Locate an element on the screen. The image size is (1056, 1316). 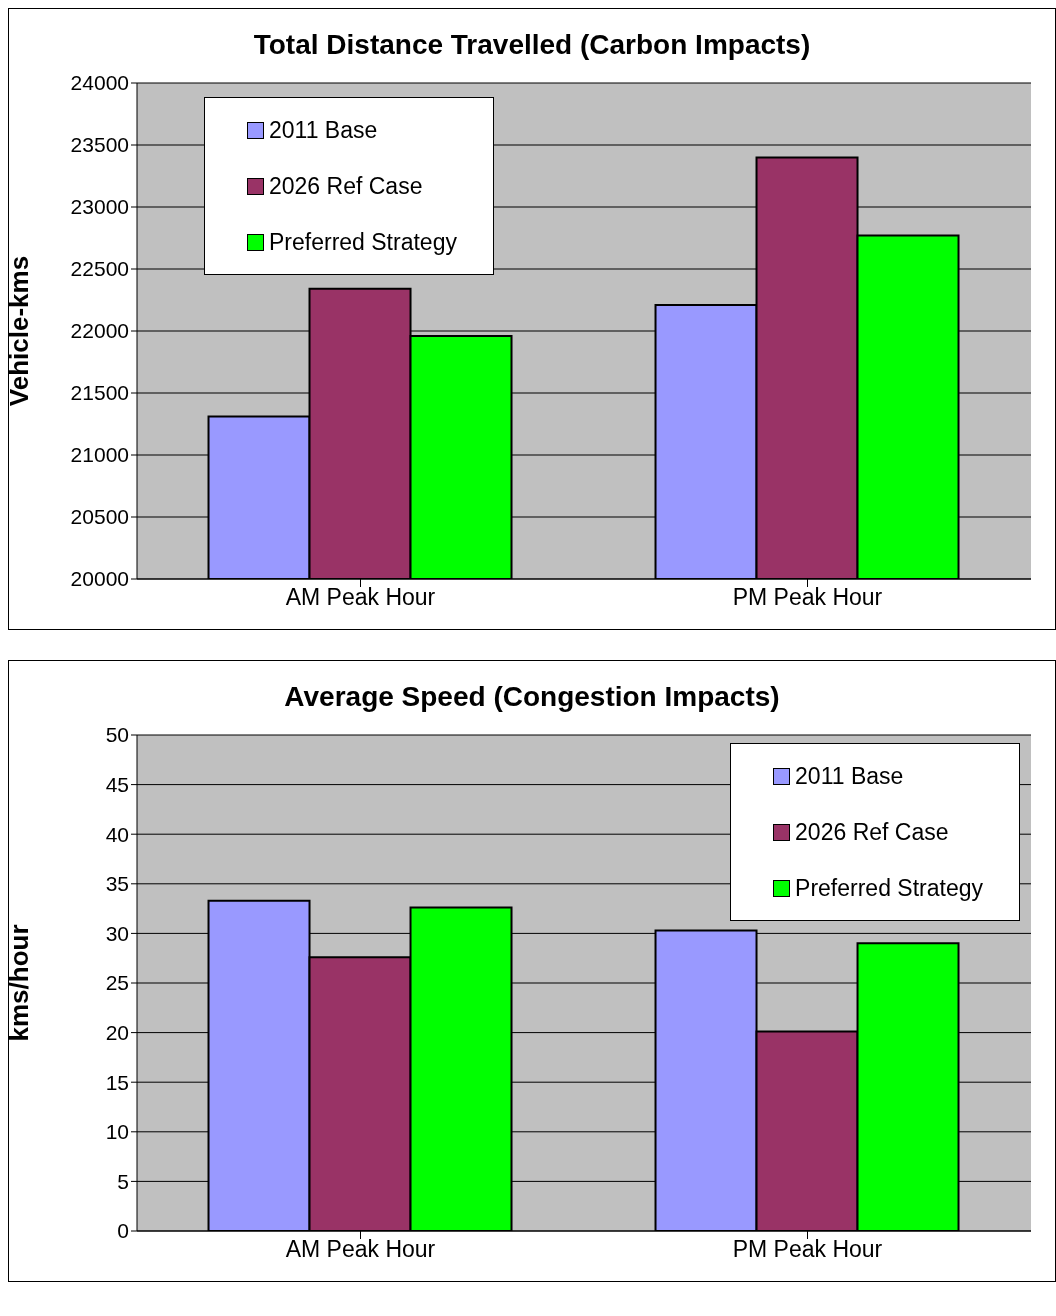
y-tick-label: 20 is located at coordinates (117, 1033).